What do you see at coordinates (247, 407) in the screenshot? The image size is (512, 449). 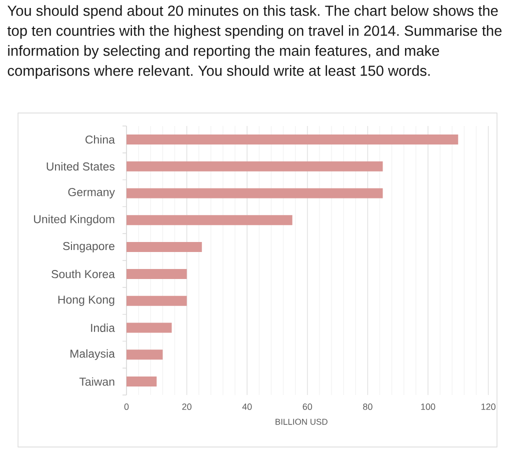 I see `x-tick-label: 40` at bounding box center [247, 407].